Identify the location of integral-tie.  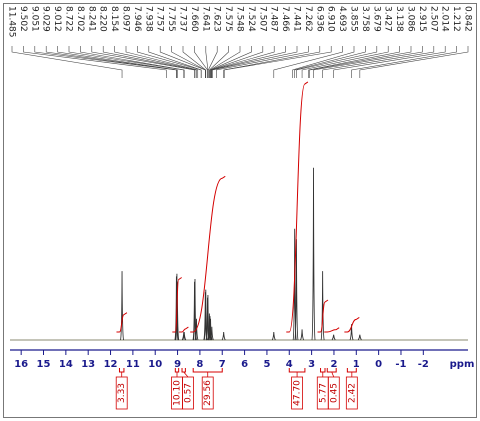
(186, 374).